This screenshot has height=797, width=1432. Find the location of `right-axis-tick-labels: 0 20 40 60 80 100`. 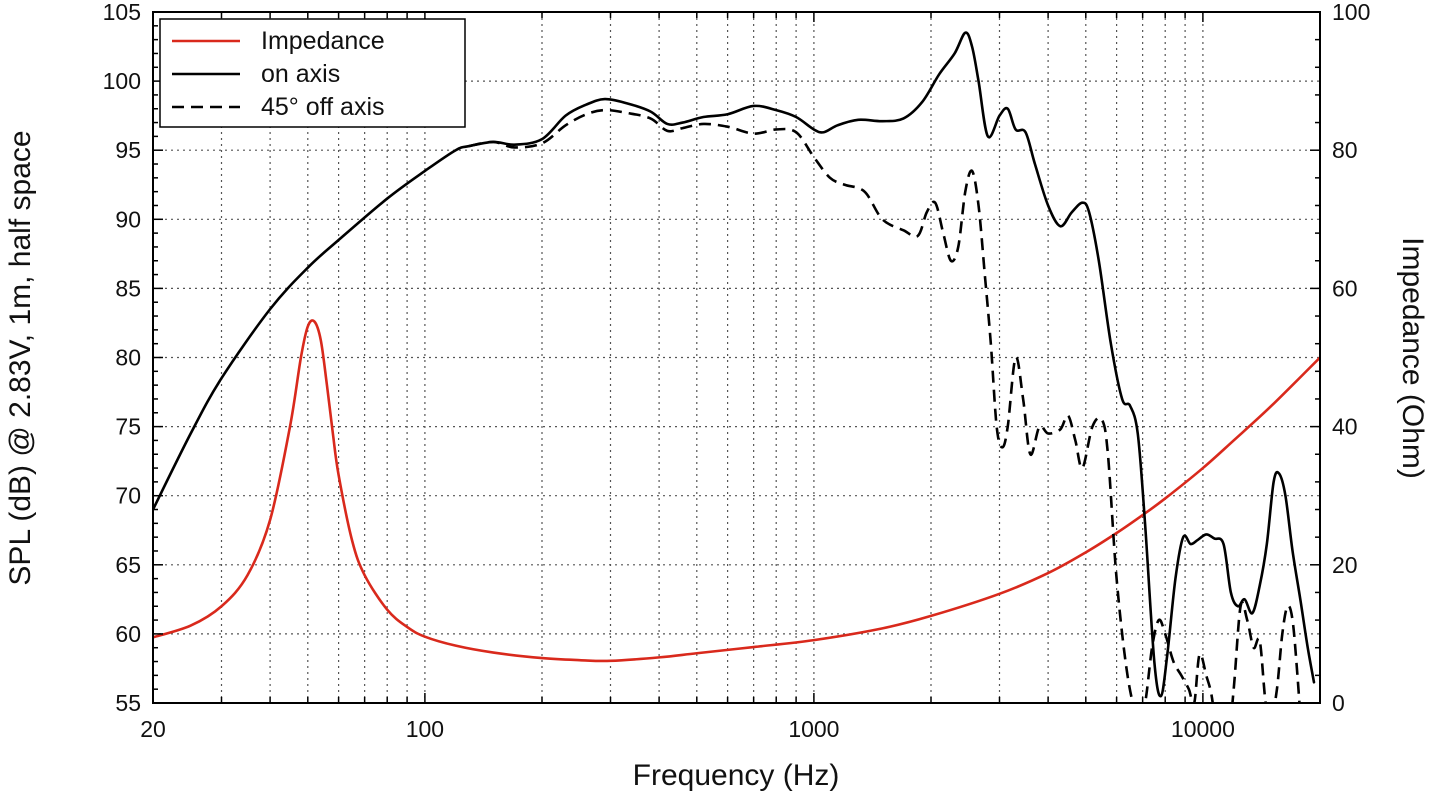

right-axis-tick-labels: 0 20 40 60 80 100 is located at coordinates (1351, 358).